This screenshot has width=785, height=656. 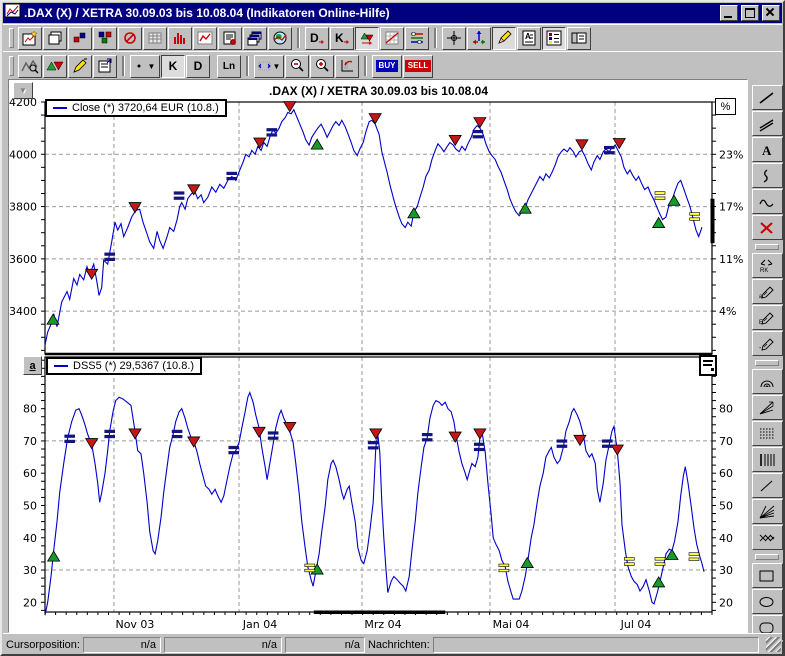 I want to click on indicator-settings-button, so click(x=708, y=365).